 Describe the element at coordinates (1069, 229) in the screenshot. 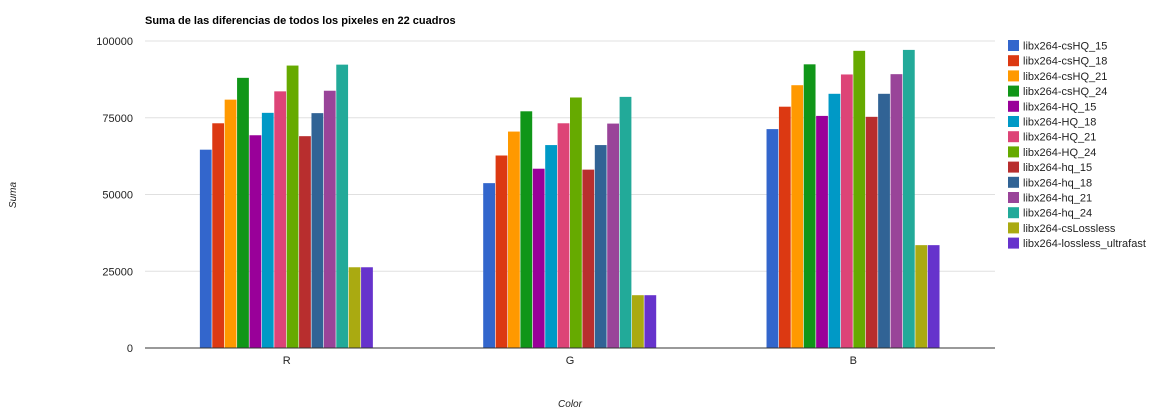

I see `legend-label: libx264-csLossless` at that location.